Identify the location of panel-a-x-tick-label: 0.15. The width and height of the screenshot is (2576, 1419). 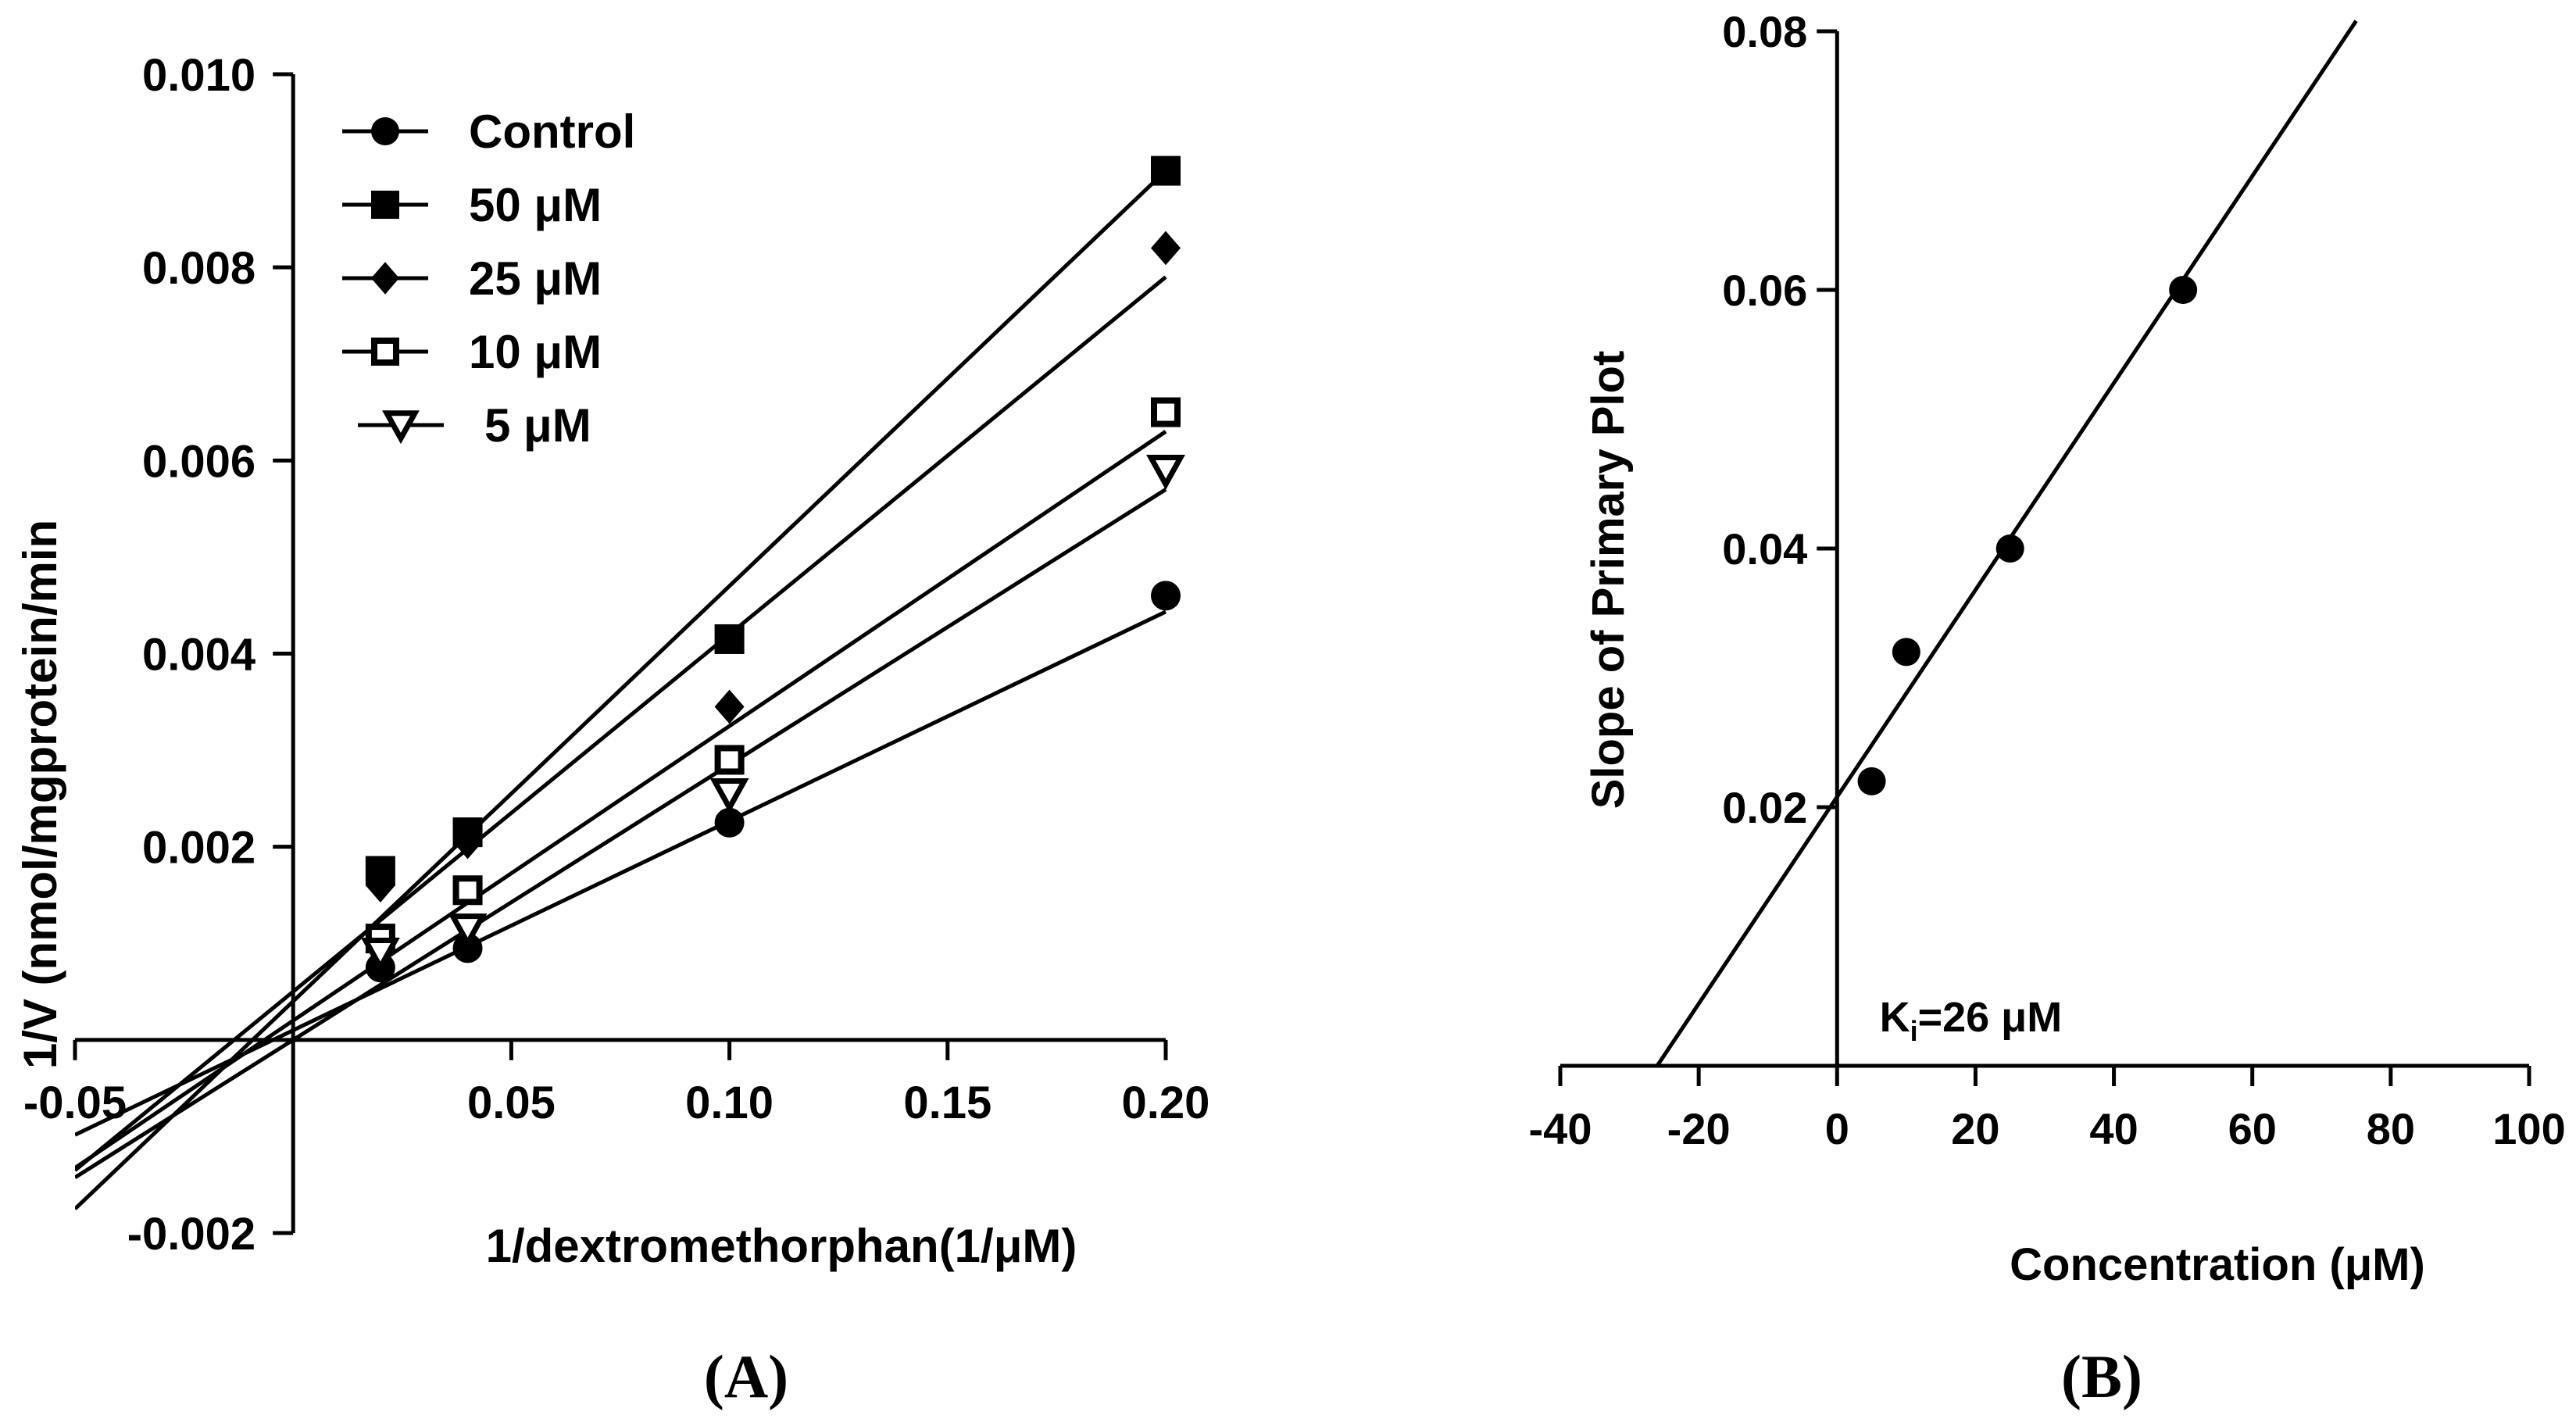
(947, 1103).